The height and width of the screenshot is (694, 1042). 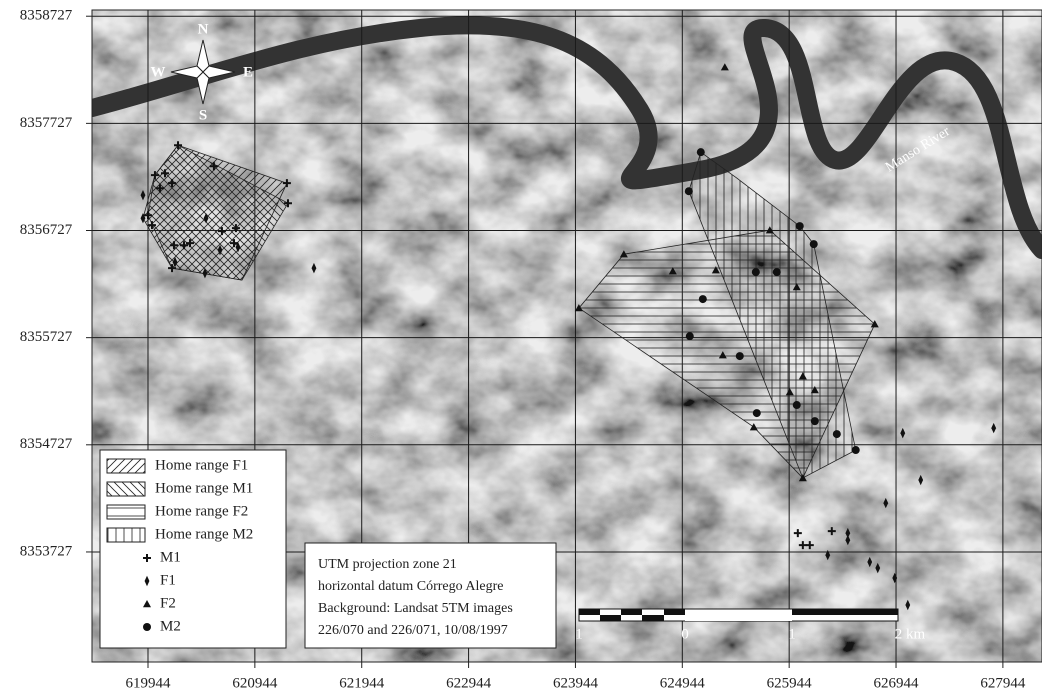 I want to click on y-tick-label: 8354727, so click(x=46, y=444).